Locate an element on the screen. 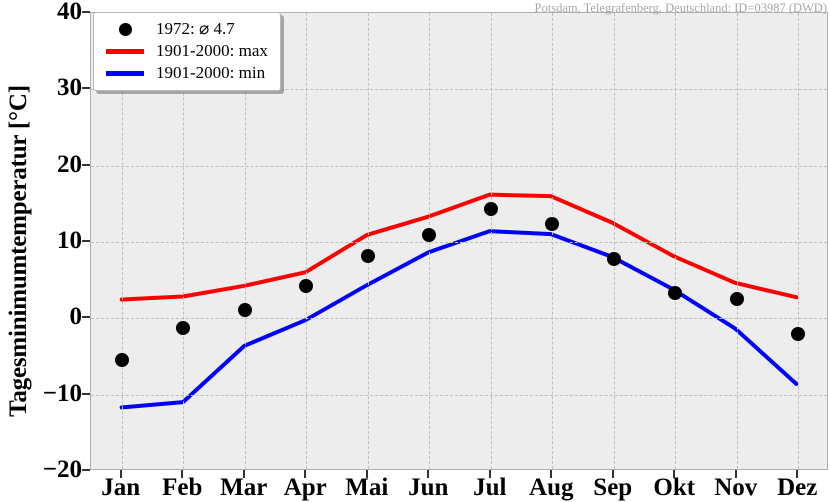 The width and height of the screenshot is (830, 502). legend-item: 1901-2000: max is located at coordinates (185, 51).